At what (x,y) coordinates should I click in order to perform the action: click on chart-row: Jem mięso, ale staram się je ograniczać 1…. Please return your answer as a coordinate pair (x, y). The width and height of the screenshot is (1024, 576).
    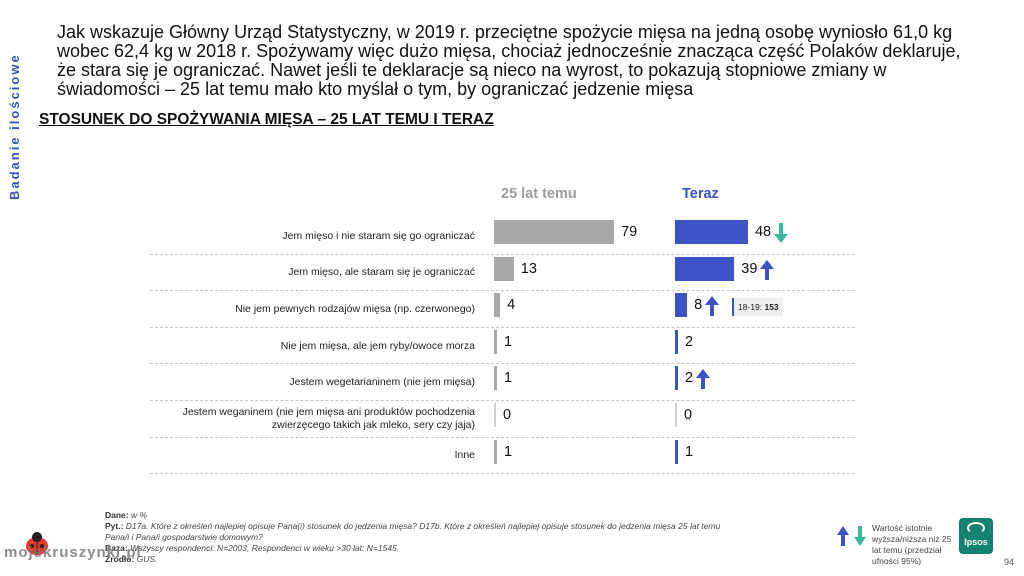
    Looking at the image, I should click on (502, 273).